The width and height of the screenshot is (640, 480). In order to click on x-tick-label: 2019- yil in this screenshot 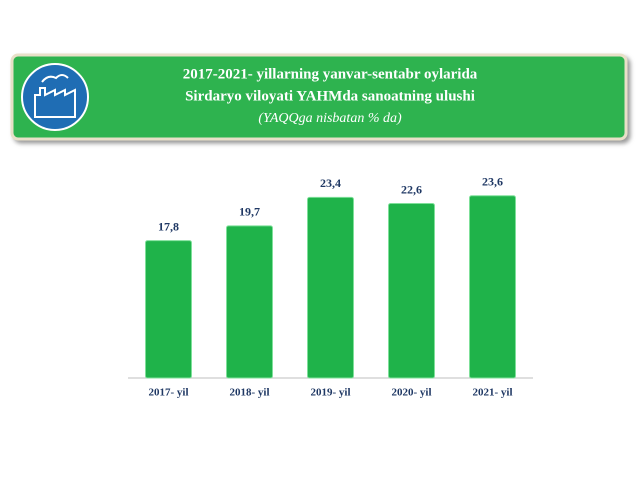, I will do `click(330, 393)`.